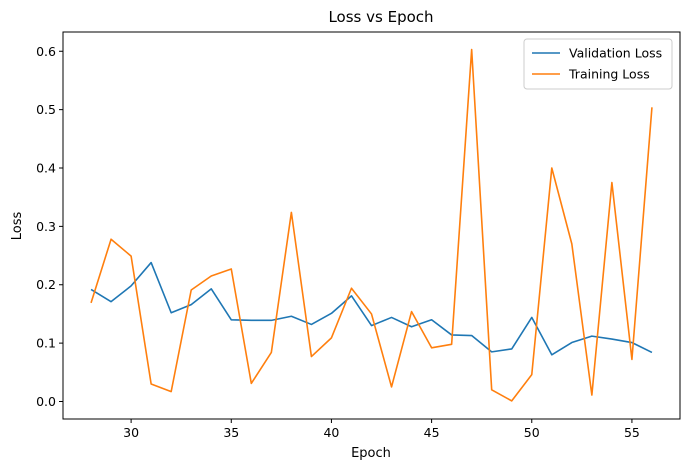 This screenshot has width=691, height=470. What do you see at coordinates (632, 432) in the screenshot?
I see `x-tick-label-5: 55` at bounding box center [632, 432].